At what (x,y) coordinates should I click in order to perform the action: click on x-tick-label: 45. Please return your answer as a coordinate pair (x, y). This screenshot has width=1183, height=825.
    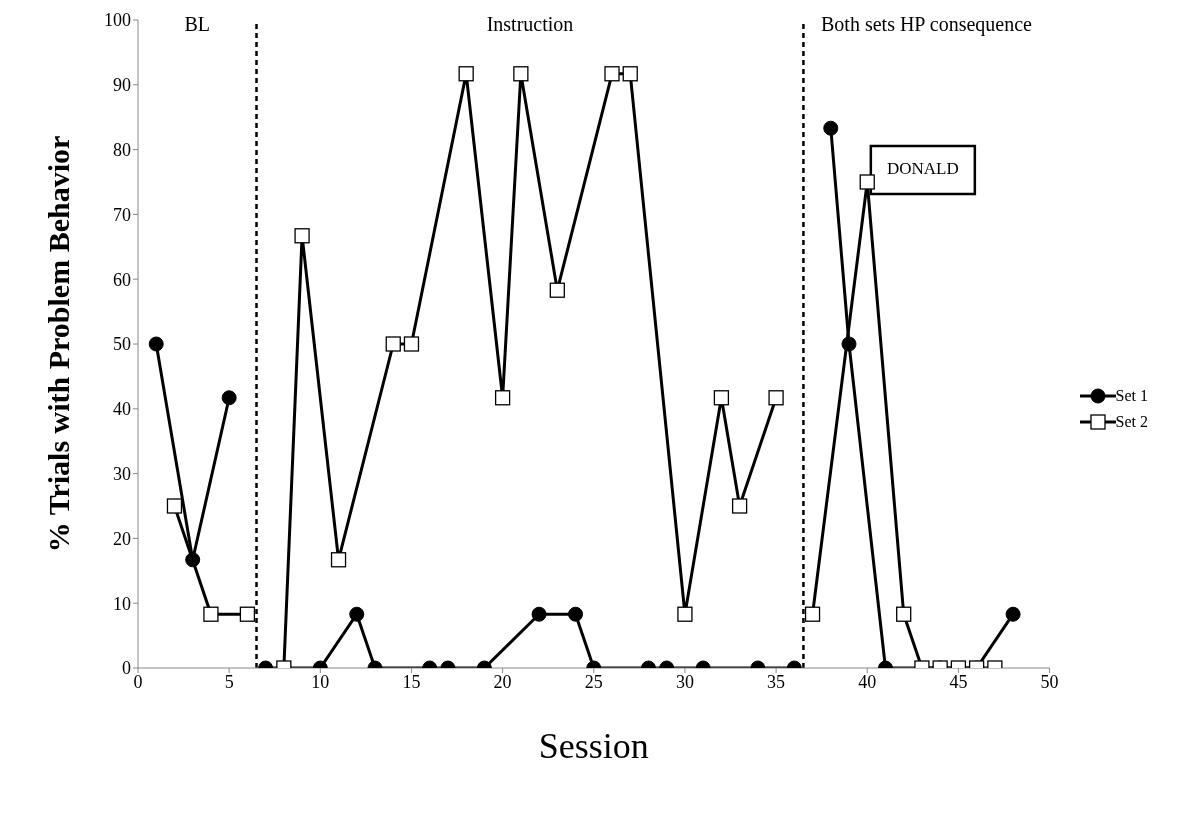
    Looking at the image, I should click on (958, 681).